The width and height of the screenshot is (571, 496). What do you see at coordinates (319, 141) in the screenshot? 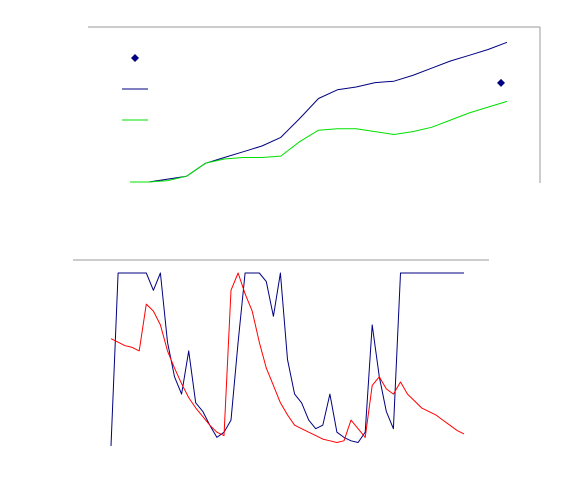
I see `top-series-2-line` at bounding box center [319, 141].